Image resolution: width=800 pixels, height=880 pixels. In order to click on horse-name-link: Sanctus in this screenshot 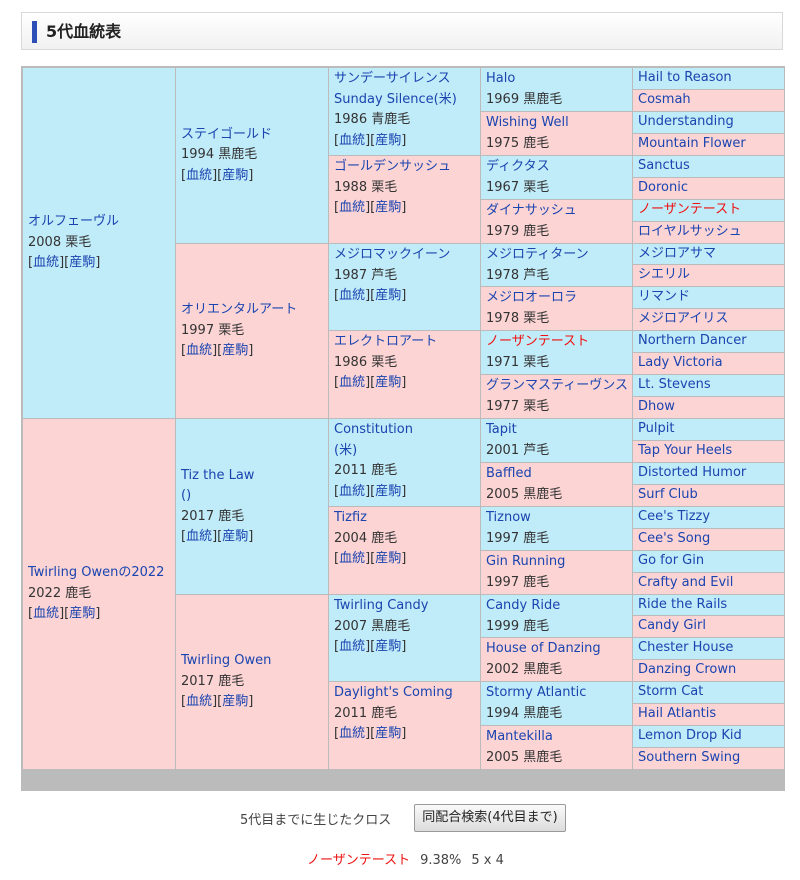, I will do `click(664, 166)`.